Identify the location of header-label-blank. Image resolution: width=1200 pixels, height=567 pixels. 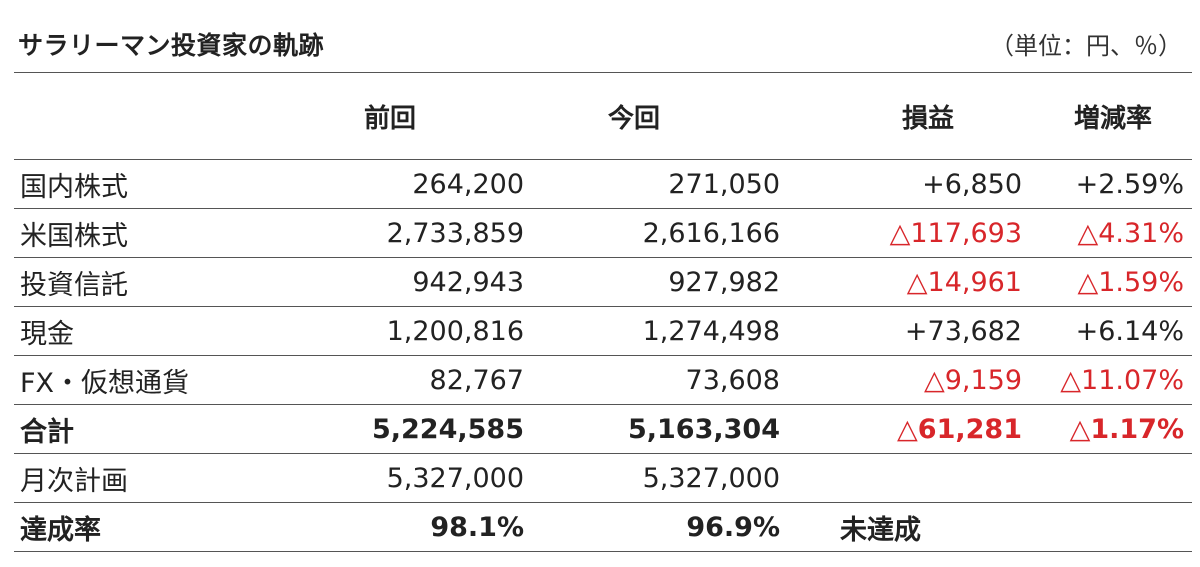
(116, 116).